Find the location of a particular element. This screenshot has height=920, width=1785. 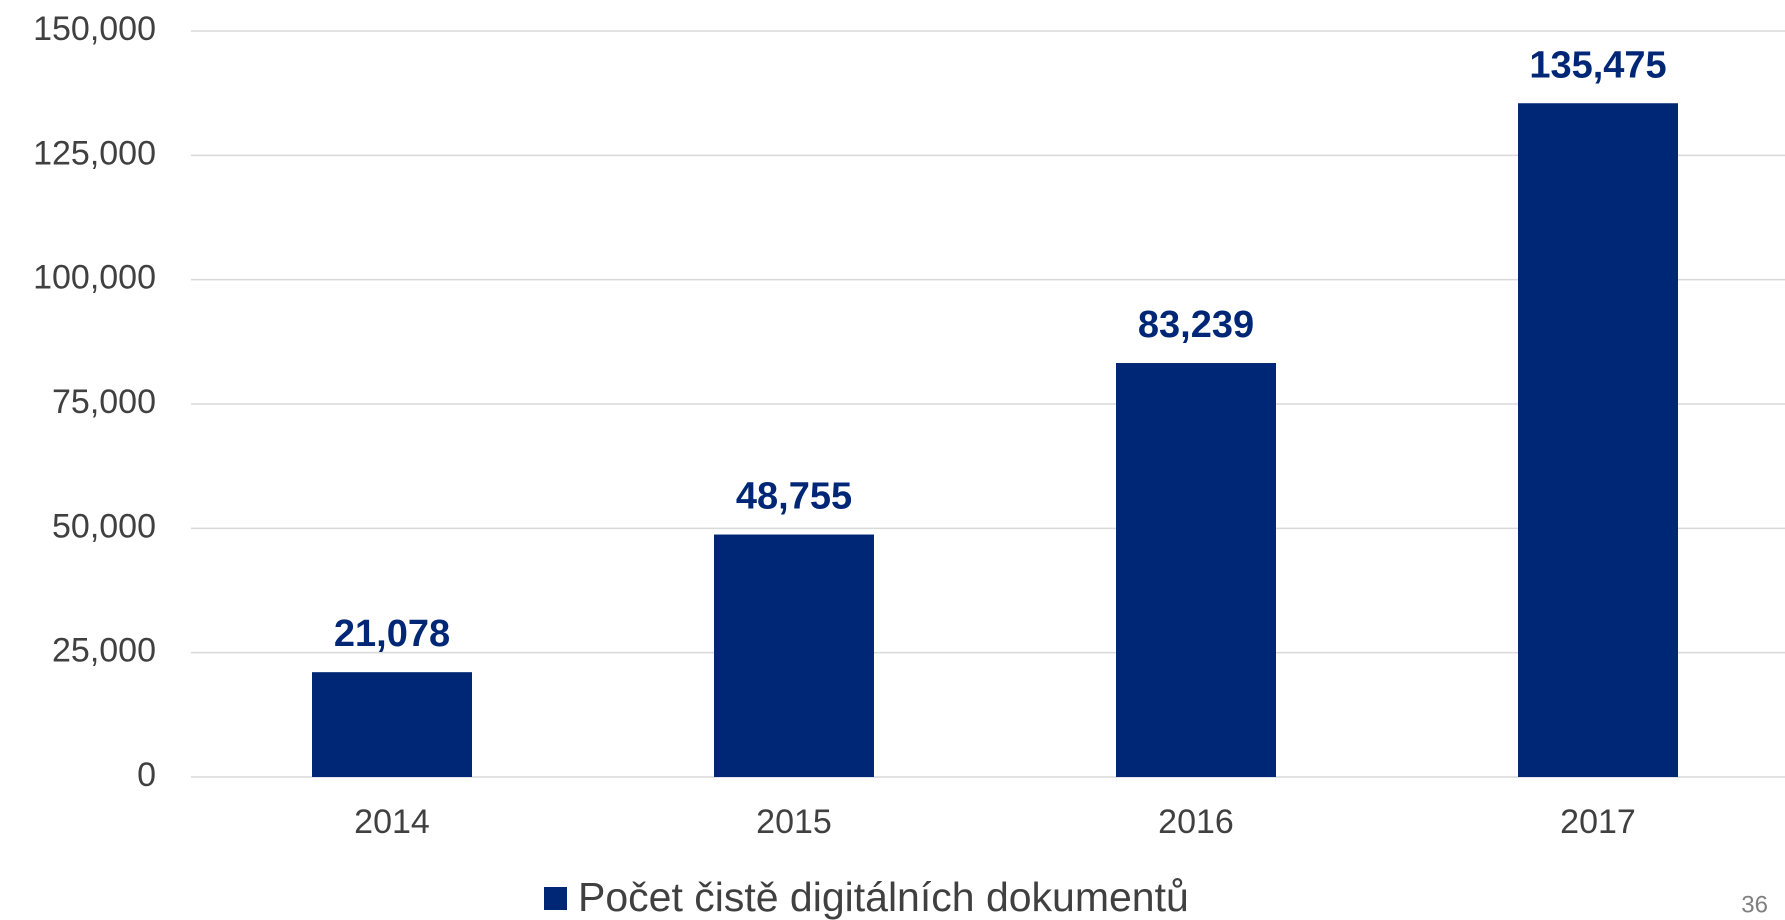

data-label: 135,475 is located at coordinates (1597, 65).